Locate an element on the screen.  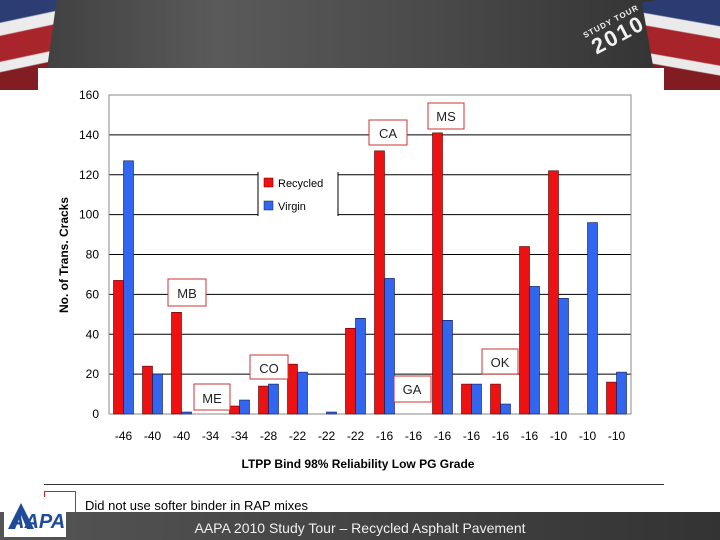
aapa-logo-text: AAPA is located at coordinates (38, 522).